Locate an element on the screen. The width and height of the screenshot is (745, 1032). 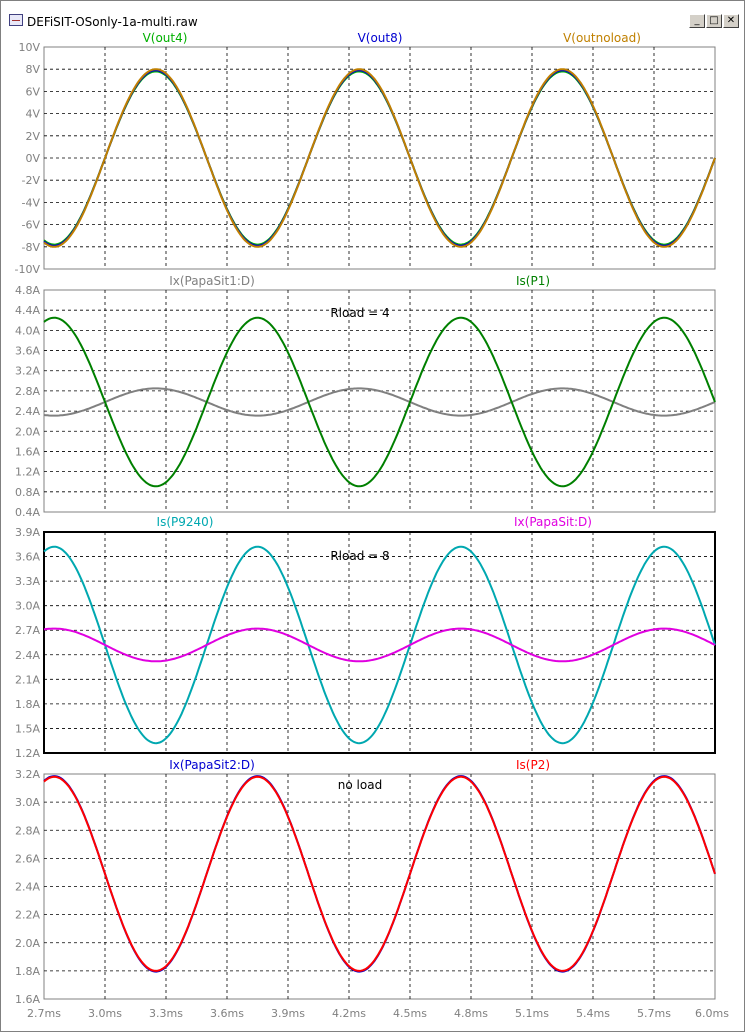
pane-annotation: Rload = 4 is located at coordinates (359, 313).